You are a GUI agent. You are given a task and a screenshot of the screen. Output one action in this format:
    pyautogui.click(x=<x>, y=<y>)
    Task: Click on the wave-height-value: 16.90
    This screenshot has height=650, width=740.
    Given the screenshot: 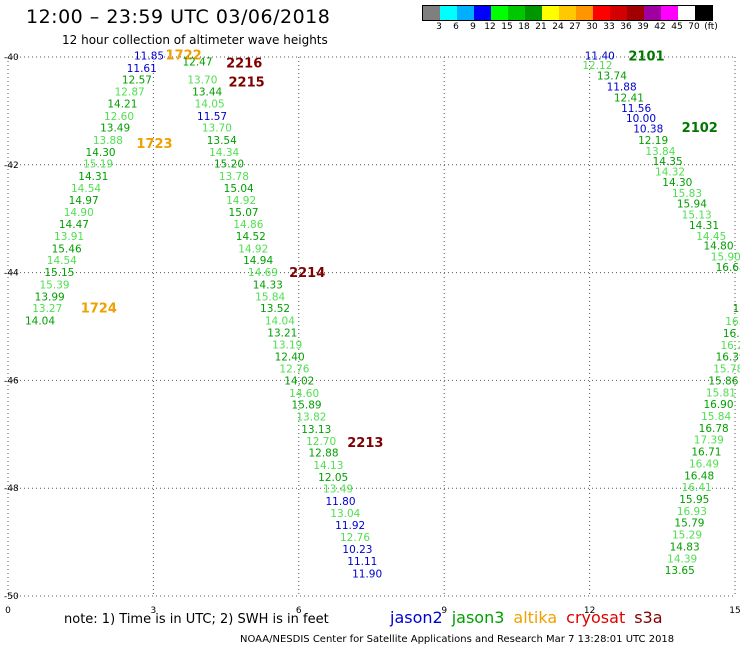 What is the action you would take?
    pyautogui.click(x=718, y=405)
    